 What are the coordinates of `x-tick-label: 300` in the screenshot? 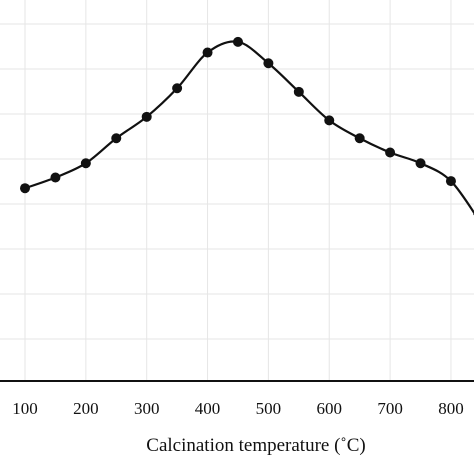 It's located at (147, 408).